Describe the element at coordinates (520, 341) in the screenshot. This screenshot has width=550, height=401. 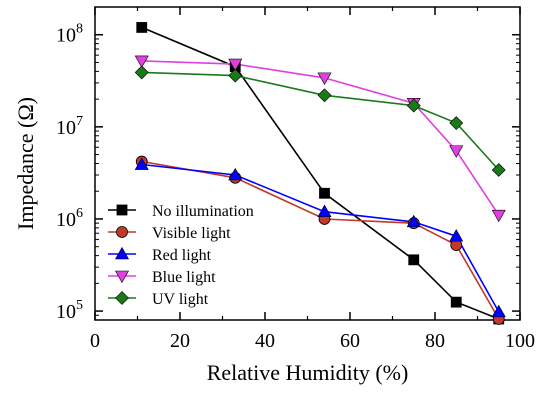
I see `x-tick-label: 100` at that location.